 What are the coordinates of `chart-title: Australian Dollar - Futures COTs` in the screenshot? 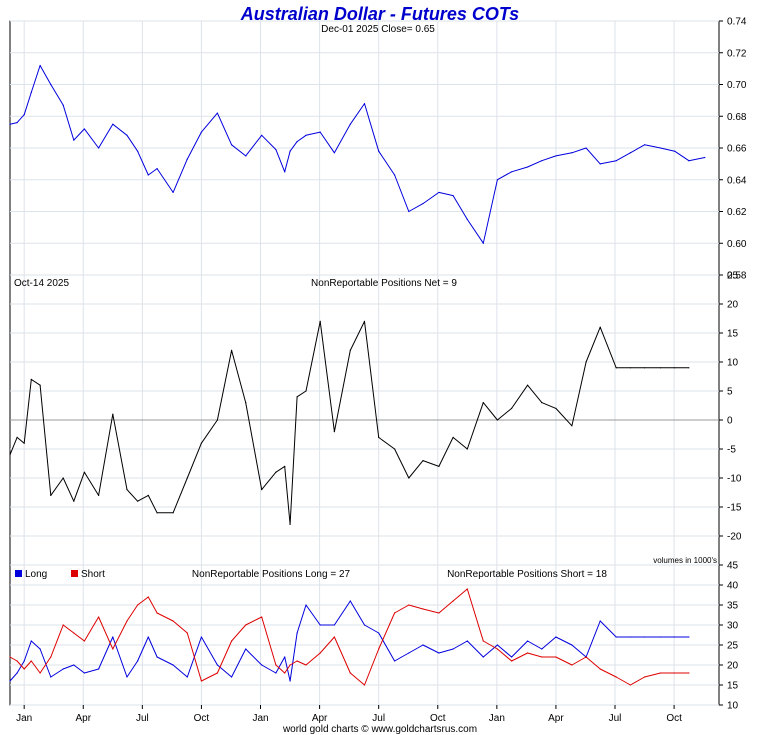 It's located at (379, 14).